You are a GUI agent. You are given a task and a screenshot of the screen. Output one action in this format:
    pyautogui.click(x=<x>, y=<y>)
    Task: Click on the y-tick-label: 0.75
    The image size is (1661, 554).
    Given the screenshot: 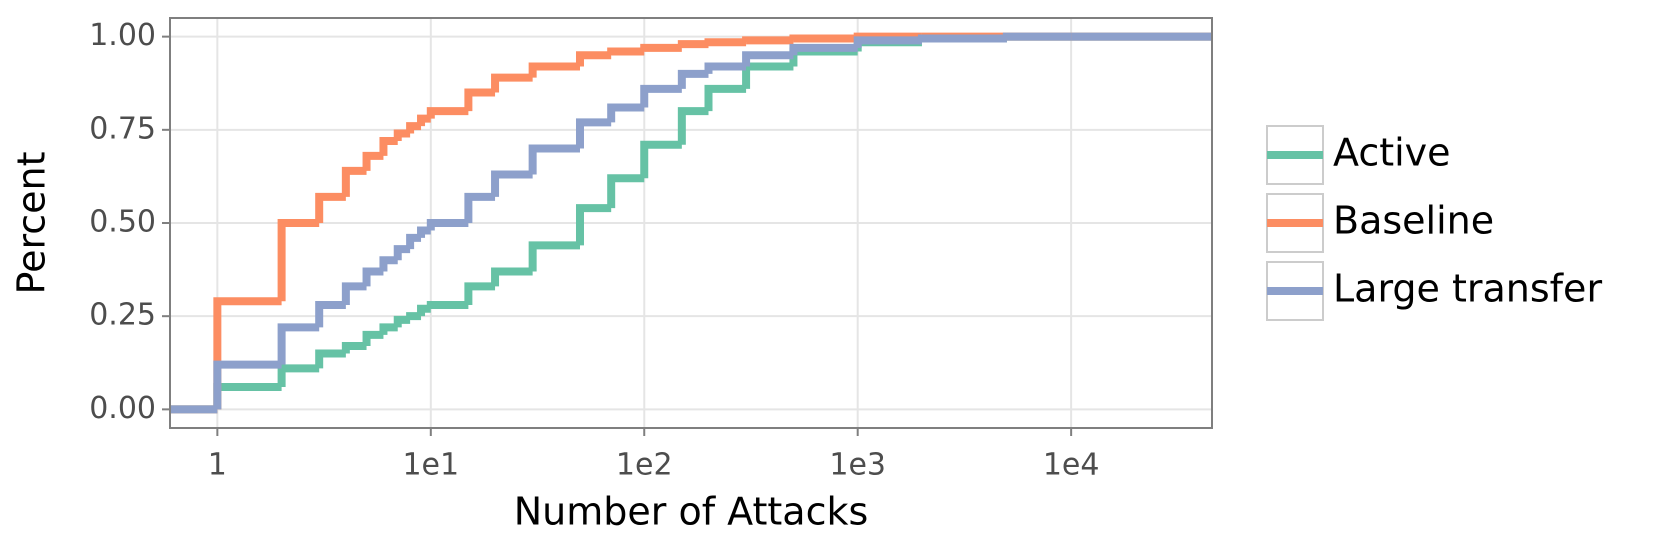 What is the action you would take?
    pyautogui.click(x=122, y=128)
    